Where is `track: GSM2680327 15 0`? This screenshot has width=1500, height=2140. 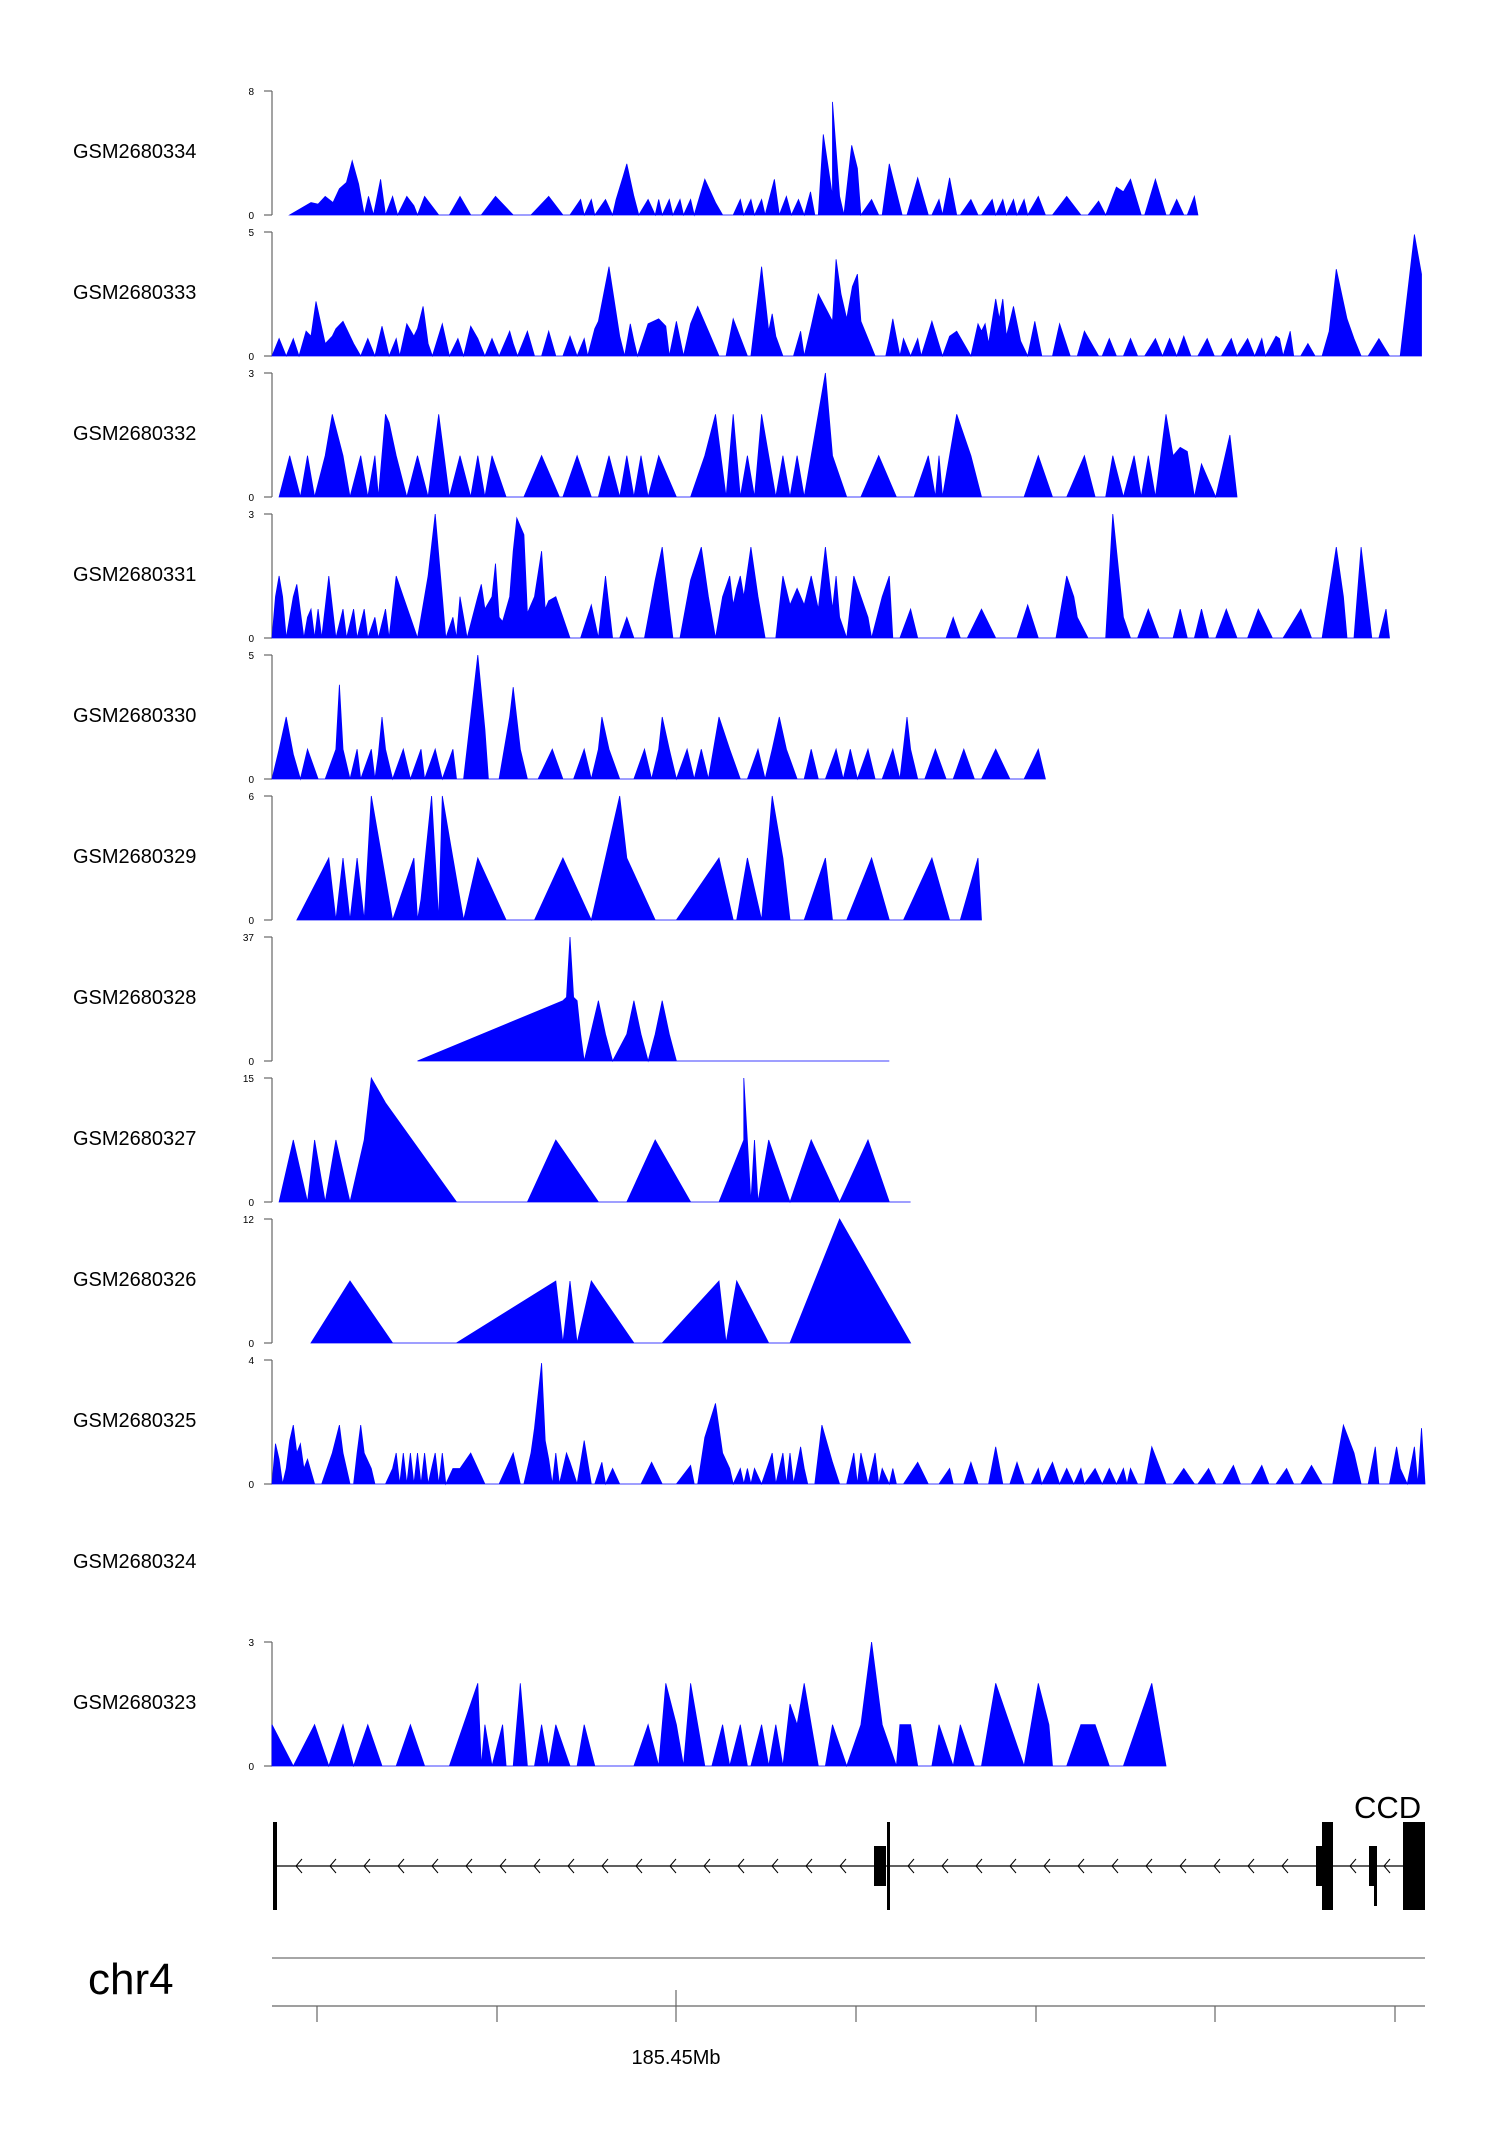
track: GSM2680327 15 0 is located at coordinates (492, 1141).